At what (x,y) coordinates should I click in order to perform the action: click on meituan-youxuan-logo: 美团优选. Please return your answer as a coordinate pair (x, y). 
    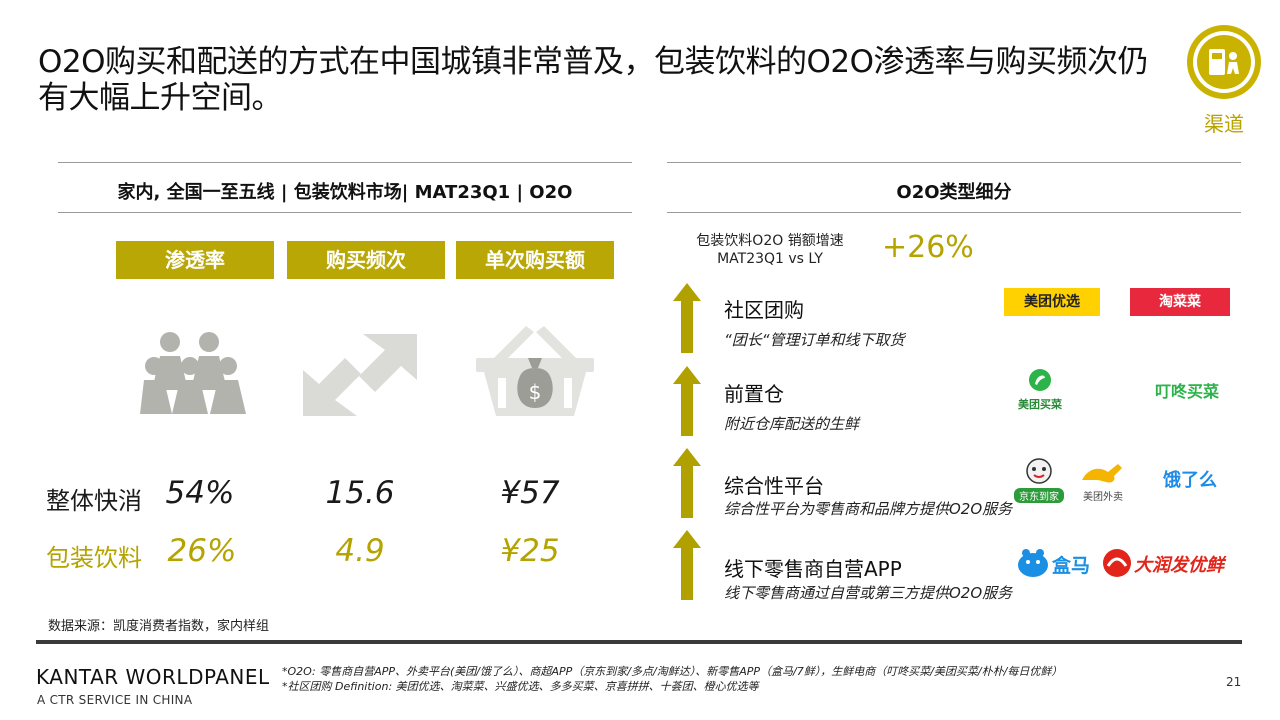
    Looking at the image, I should click on (1052, 302).